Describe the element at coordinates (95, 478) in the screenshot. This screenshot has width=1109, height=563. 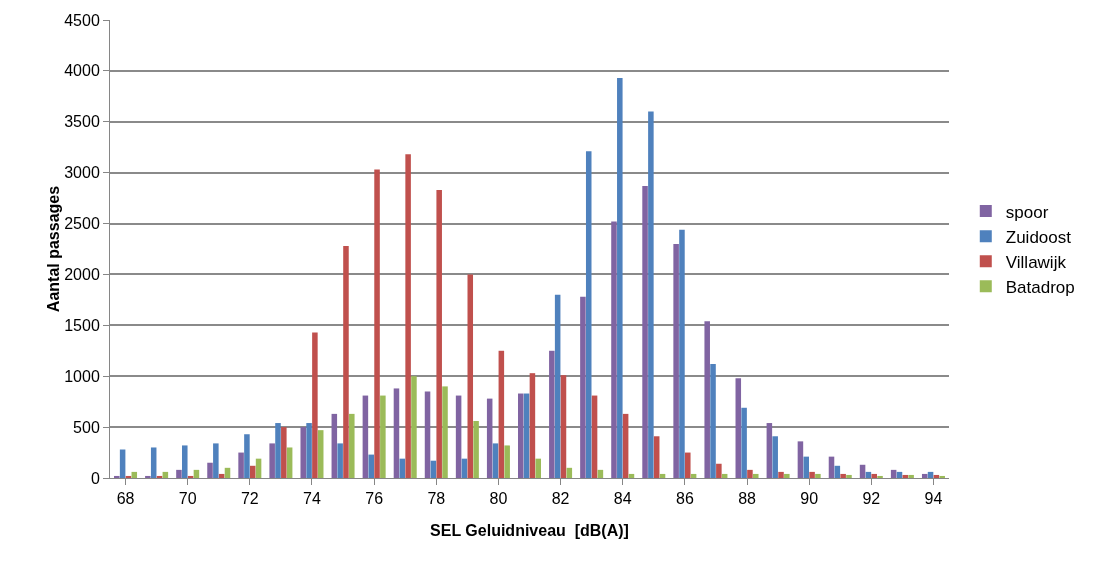
I see `y-tick-label: 0` at that location.